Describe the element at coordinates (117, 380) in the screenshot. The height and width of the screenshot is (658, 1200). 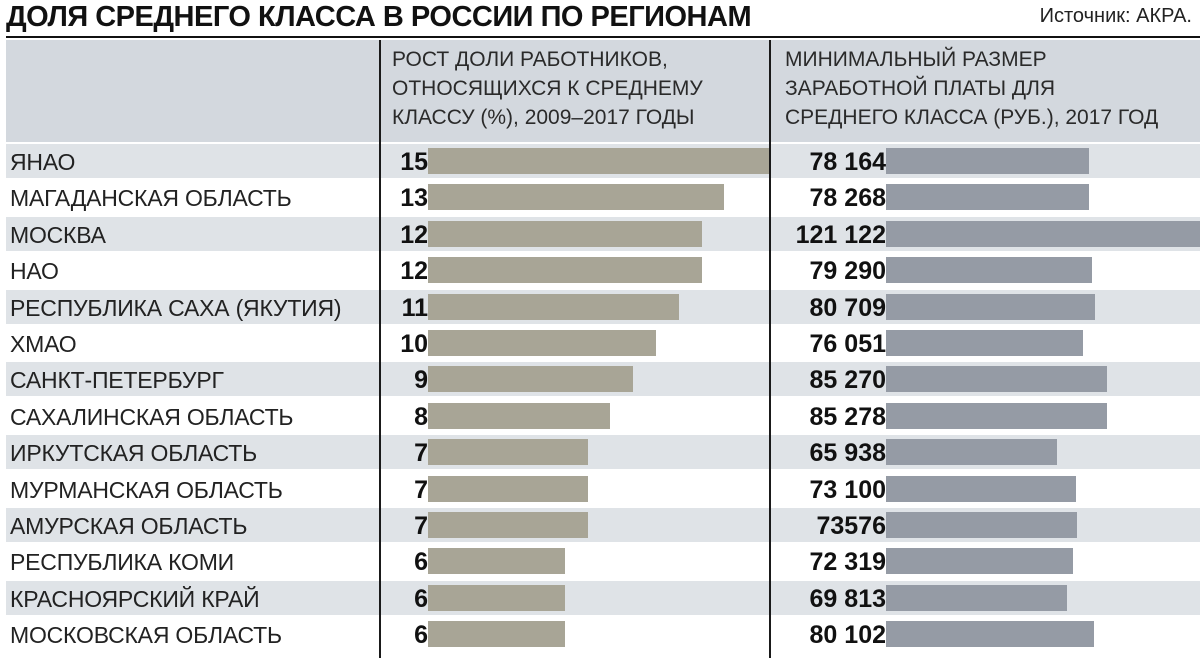
I see `region-label: САНКТ-ПЕТЕРБУРГ` at that location.